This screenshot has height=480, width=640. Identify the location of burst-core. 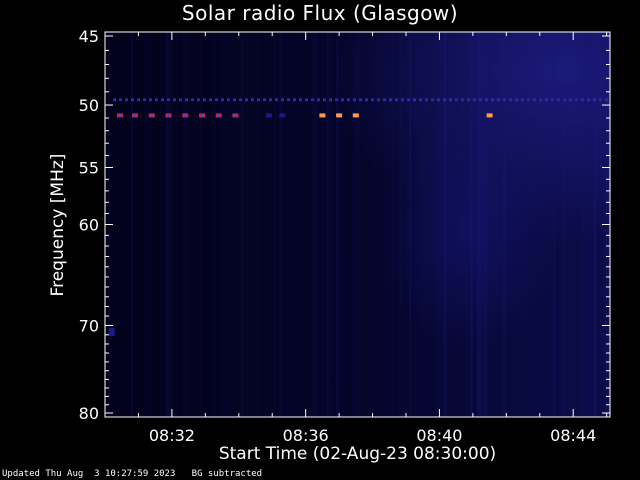
(218, 115).